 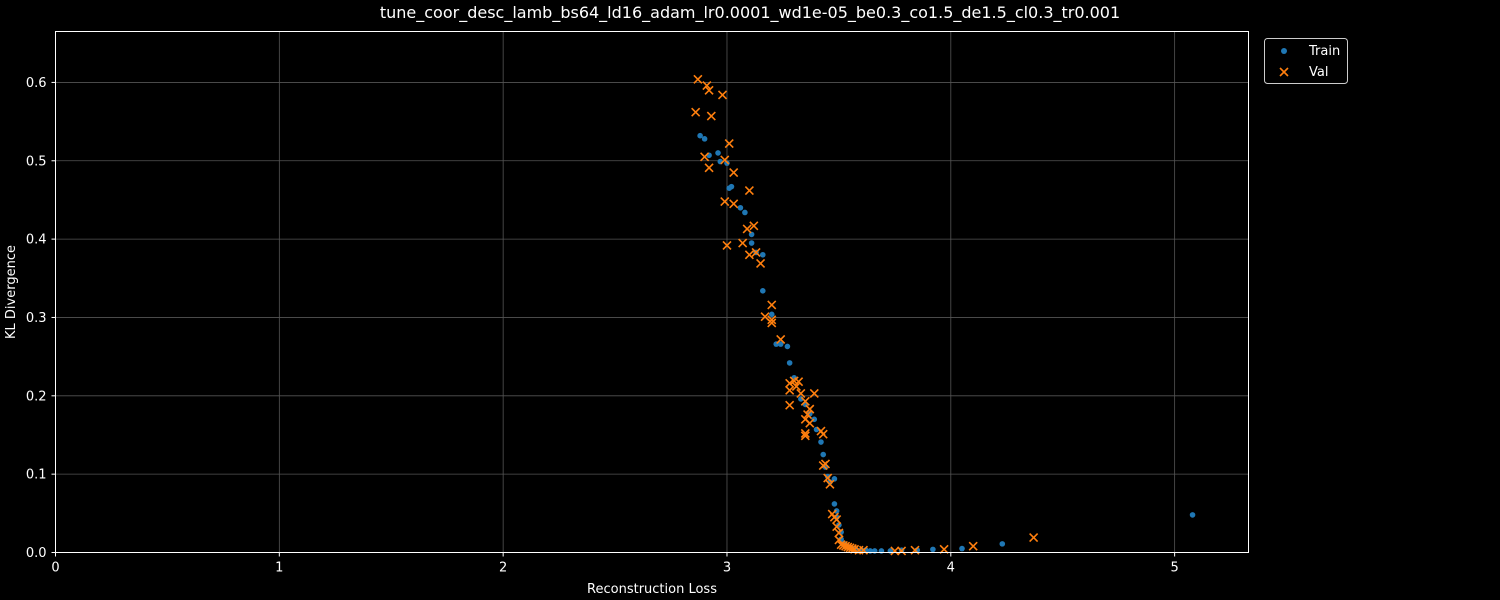 What do you see at coordinates (36, 83) in the screenshot?
I see `y-tick-label: 0.6` at bounding box center [36, 83].